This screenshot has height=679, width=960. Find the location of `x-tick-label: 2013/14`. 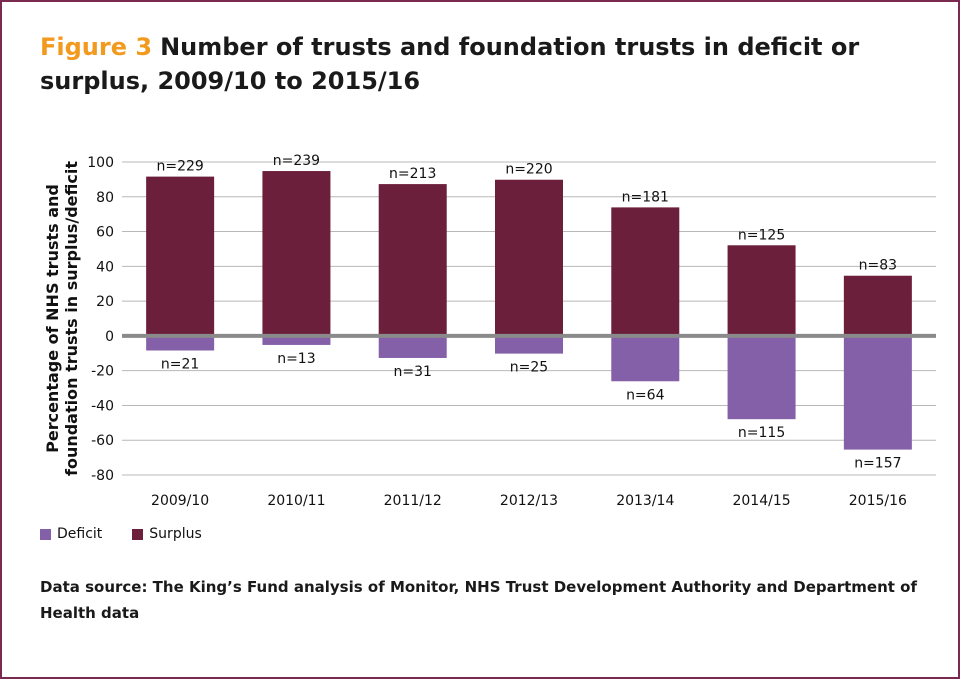

x-tick-label: 2013/14 is located at coordinates (645, 501).